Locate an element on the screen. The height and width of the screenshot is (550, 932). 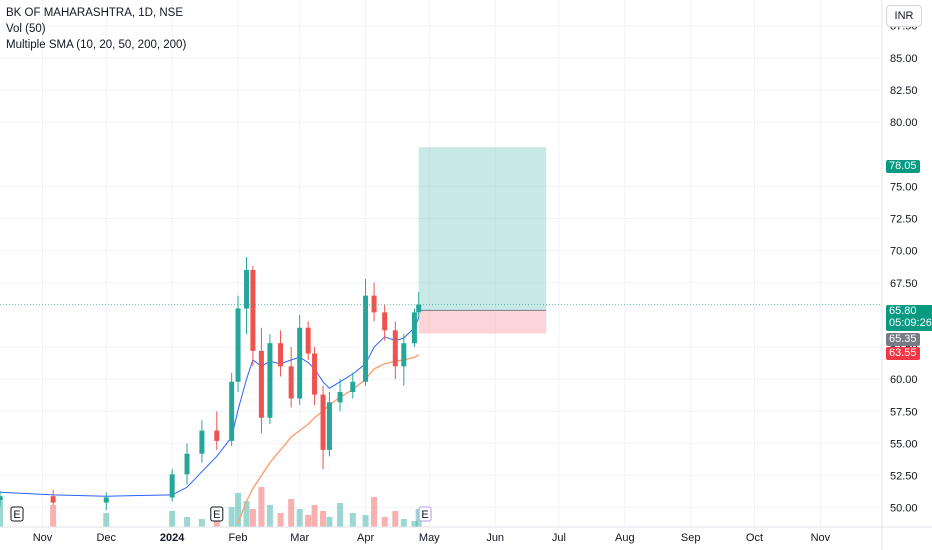
stop-price-tag: 63.55 is located at coordinates (903, 353).